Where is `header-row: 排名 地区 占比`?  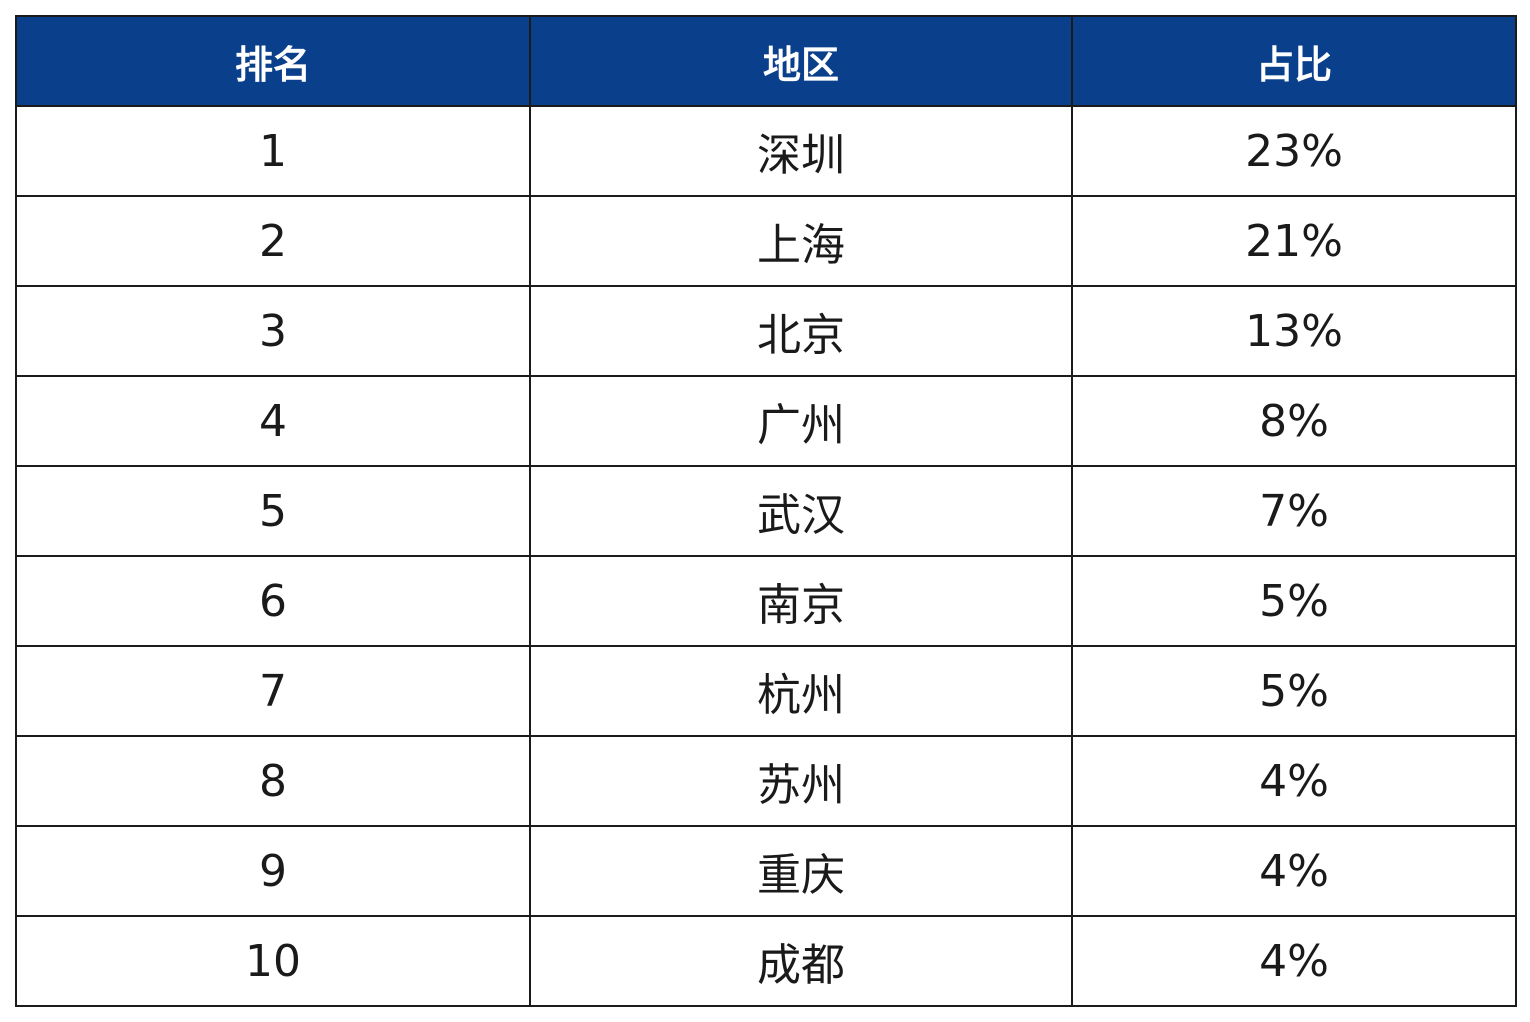
header-row: 排名 地区 占比 is located at coordinates (766, 61).